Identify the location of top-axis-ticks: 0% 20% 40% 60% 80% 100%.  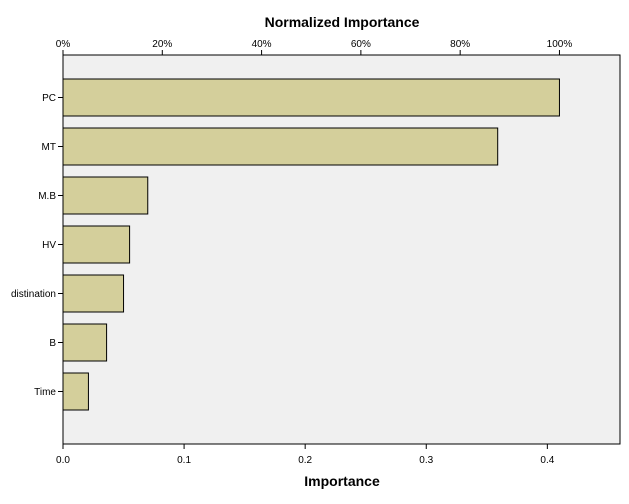
(314, 47).